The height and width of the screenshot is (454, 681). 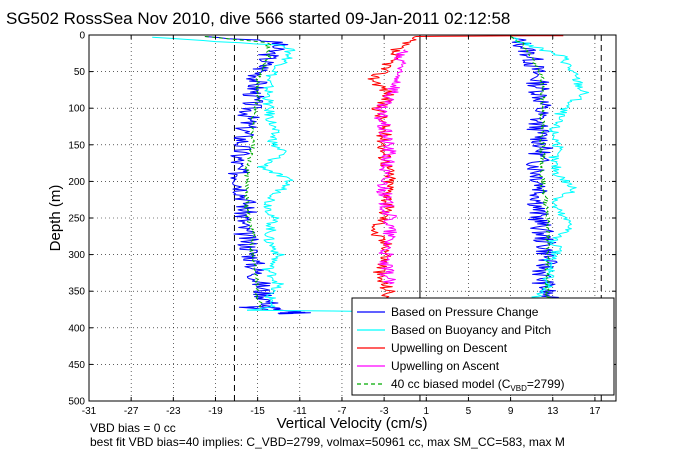 I want to click on x-tick-label-6: -7, so click(x=342, y=411).